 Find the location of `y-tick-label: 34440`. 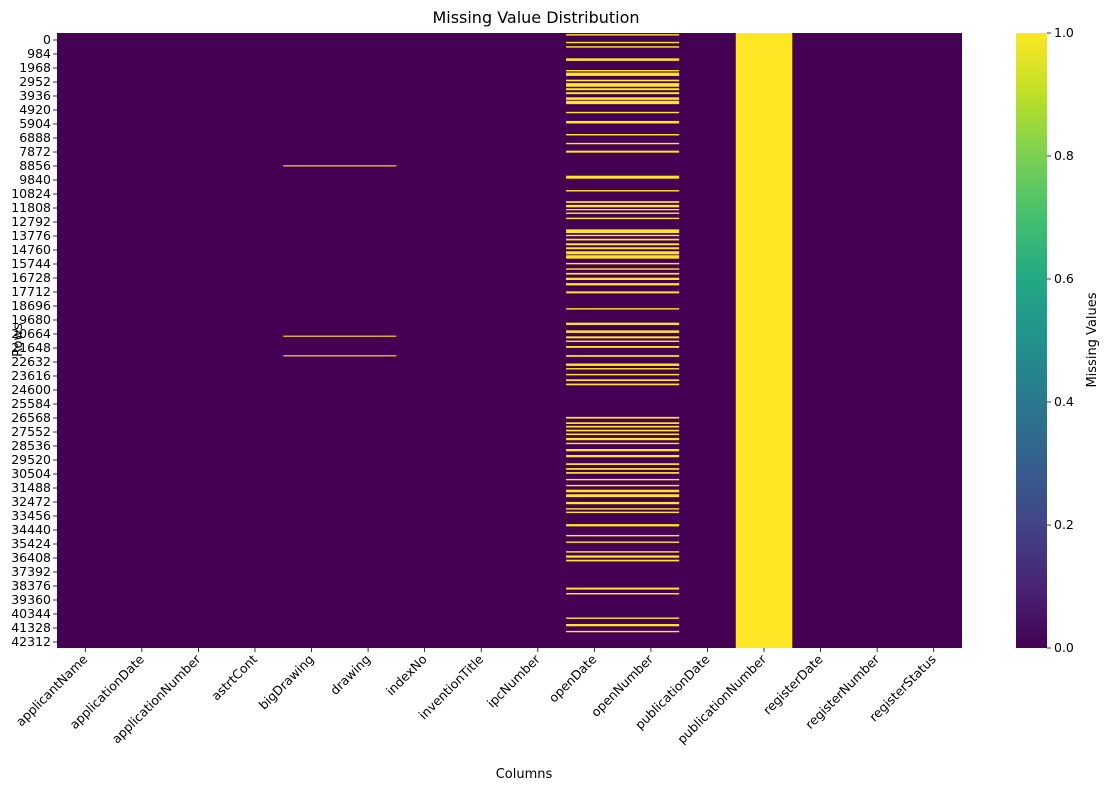

y-tick-label: 34440 is located at coordinates (31, 529).